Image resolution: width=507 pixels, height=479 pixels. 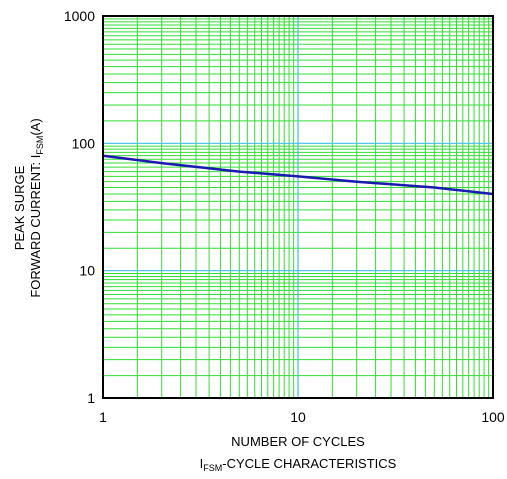 I want to click on y-axis-label-suffix: (A), so click(x=35, y=126).